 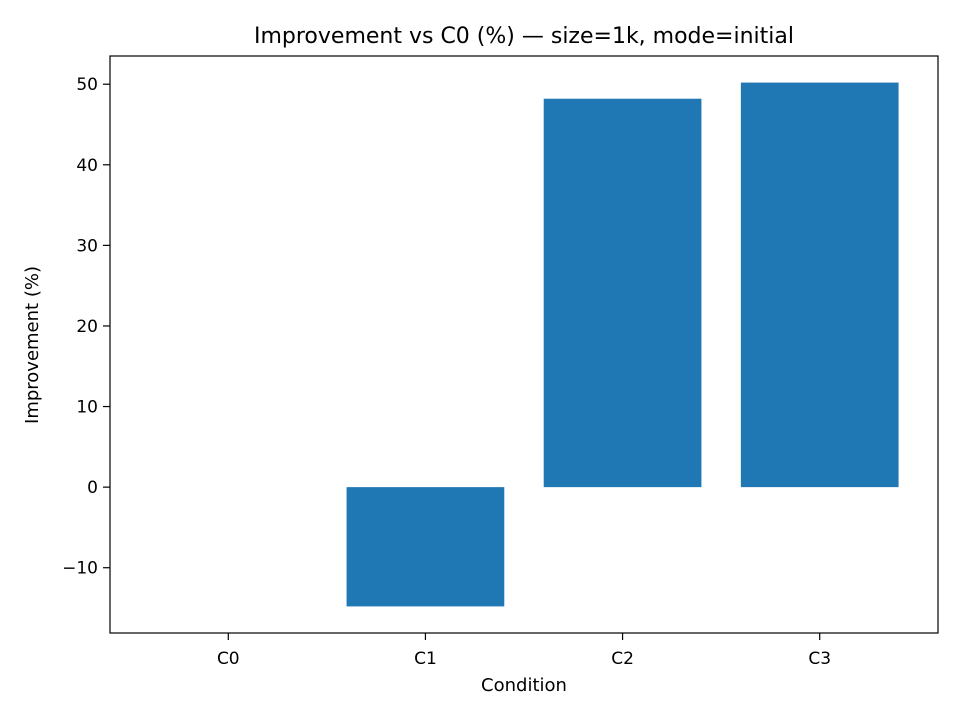 What do you see at coordinates (819, 659) in the screenshot?
I see `x-tick-label: C3` at bounding box center [819, 659].